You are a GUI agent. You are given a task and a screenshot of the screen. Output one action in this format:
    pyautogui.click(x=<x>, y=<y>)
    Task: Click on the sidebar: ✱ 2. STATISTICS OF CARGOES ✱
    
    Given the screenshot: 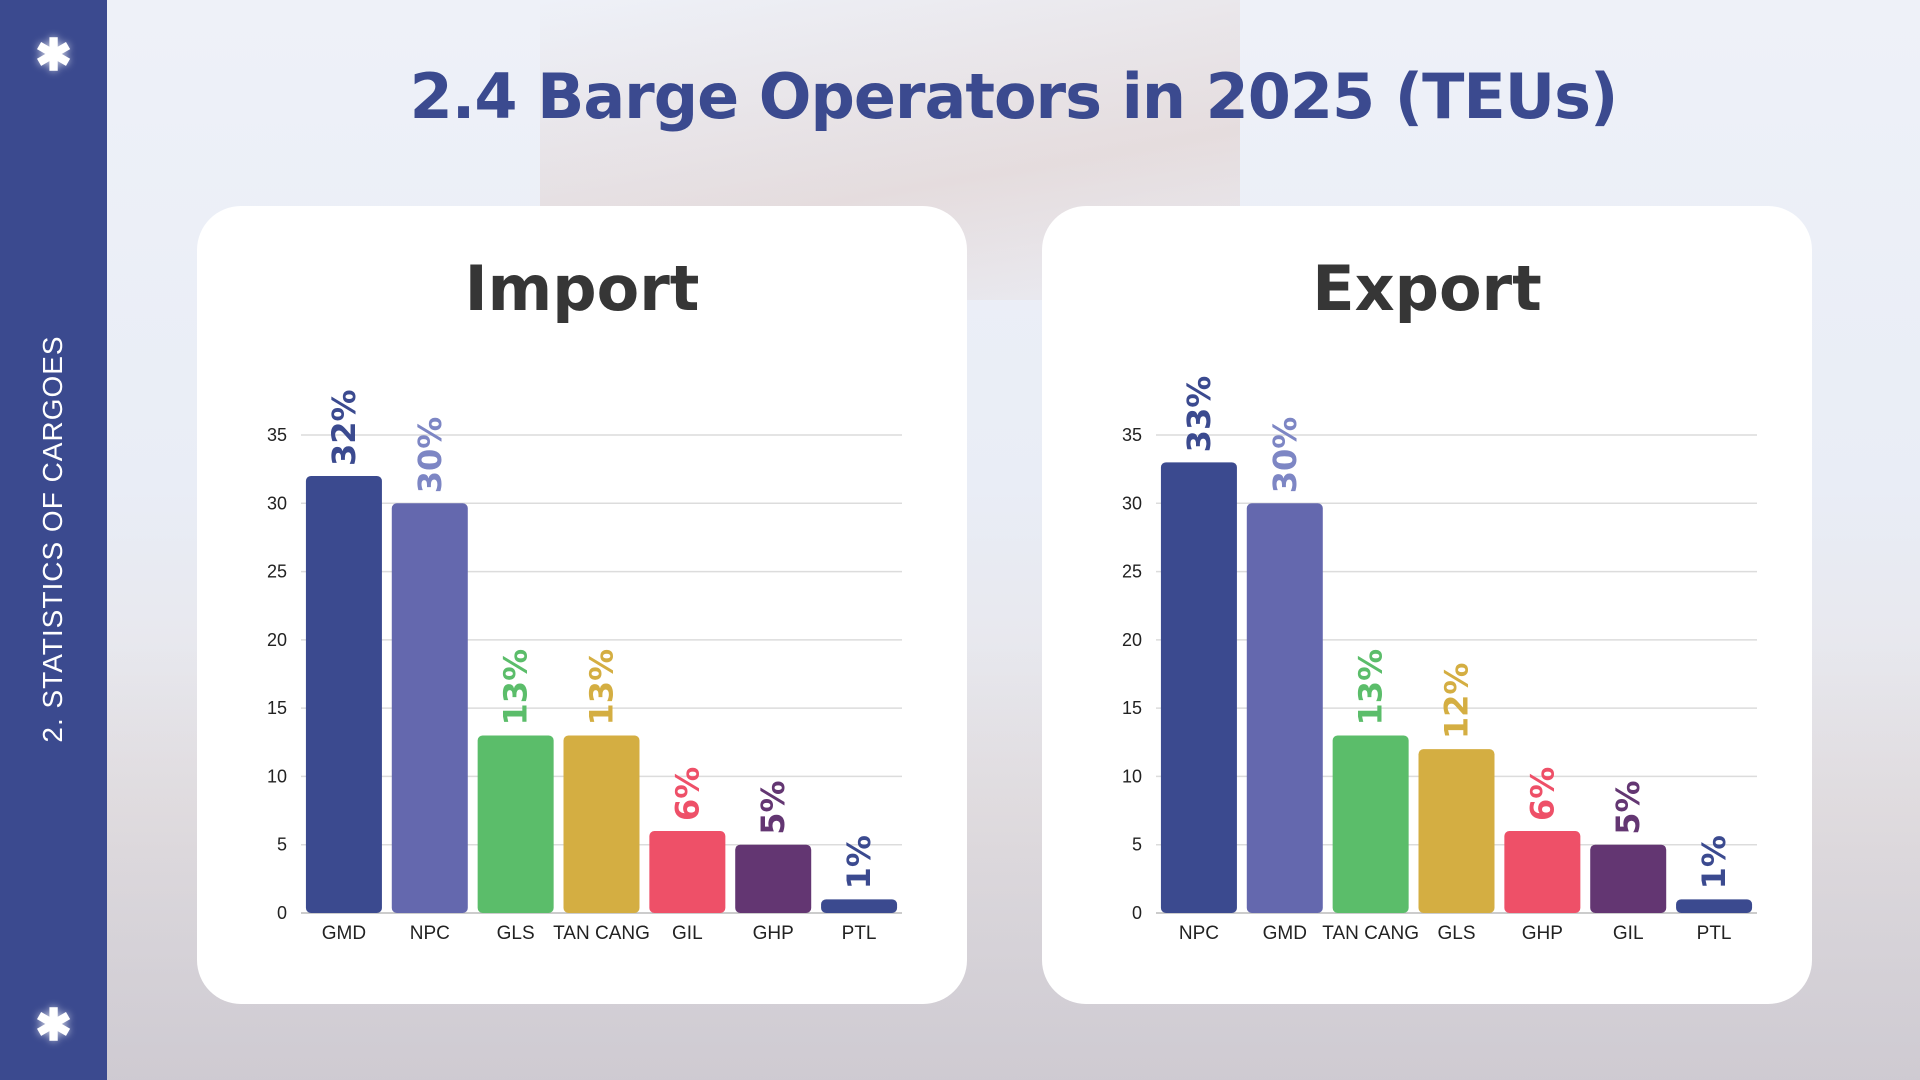 What is the action you would take?
    pyautogui.click(x=53, y=540)
    